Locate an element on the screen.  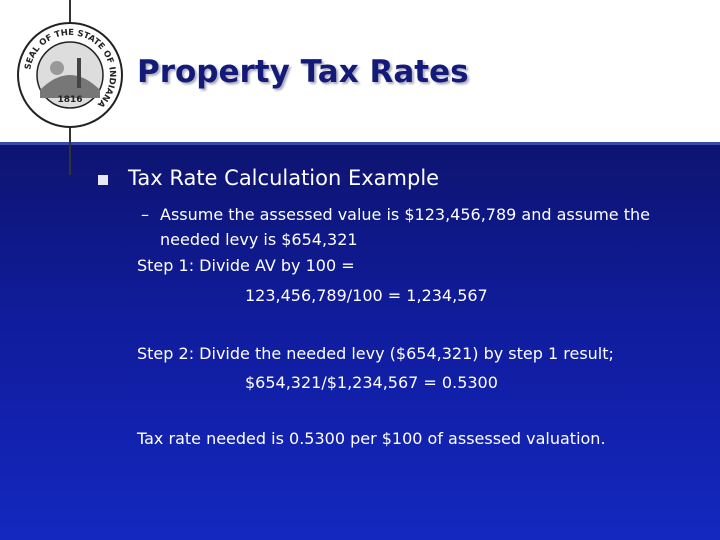
seal-year: 1816 is located at coordinates (69, 100).